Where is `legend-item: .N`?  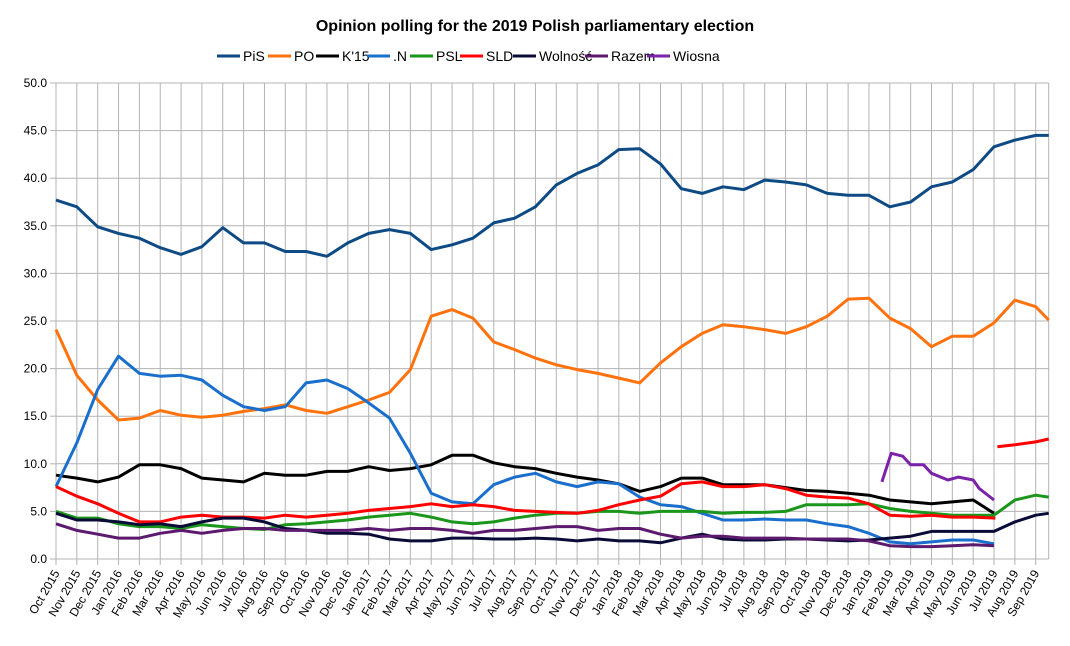 legend-item: .N is located at coordinates (387, 56).